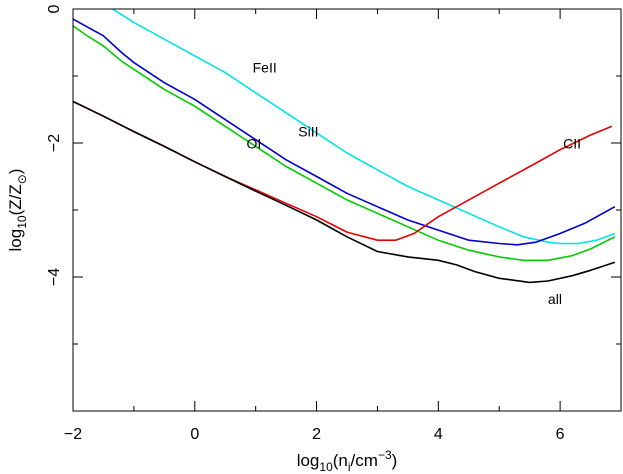 This screenshot has width=623, height=474. Describe the element at coordinates (555, 299) in the screenshot. I see `annotation-all: all` at that location.